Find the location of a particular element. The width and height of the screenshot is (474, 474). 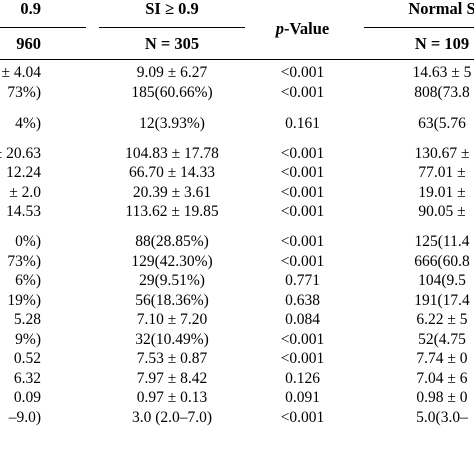

table-cell-c3: 0.084 is located at coordinates (302, 319).